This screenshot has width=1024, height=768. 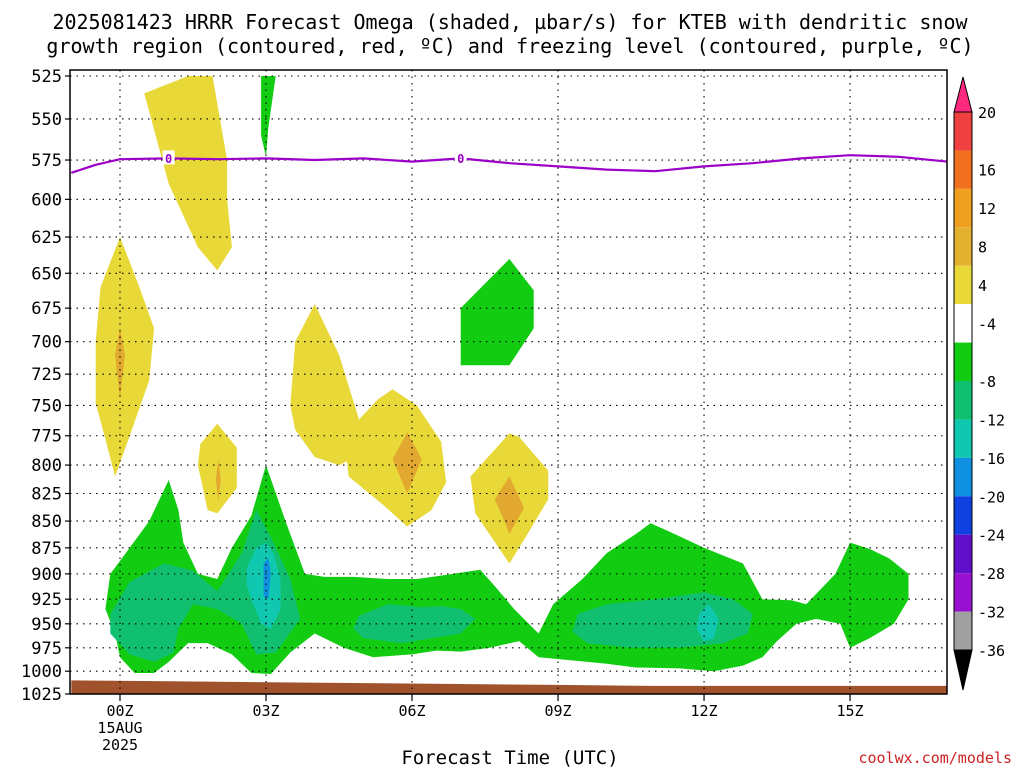 What do you see at coordinates (46, 575) in the screenshot?
I see `y-tick-label: 900` at bounding box center [46, 575].